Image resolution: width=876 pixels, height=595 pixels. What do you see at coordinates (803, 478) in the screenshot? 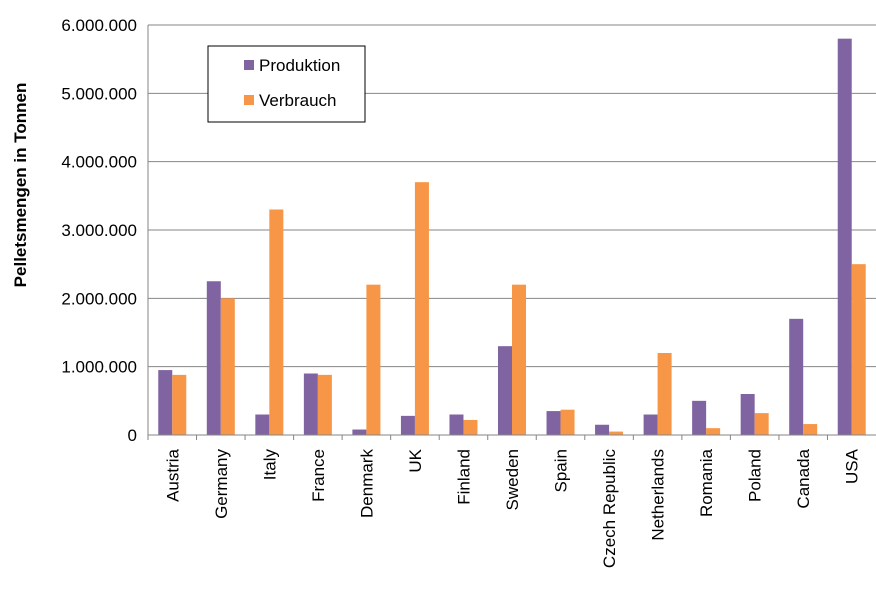
I see `x-tick-label: Canada` at bounding box center [803, 478].